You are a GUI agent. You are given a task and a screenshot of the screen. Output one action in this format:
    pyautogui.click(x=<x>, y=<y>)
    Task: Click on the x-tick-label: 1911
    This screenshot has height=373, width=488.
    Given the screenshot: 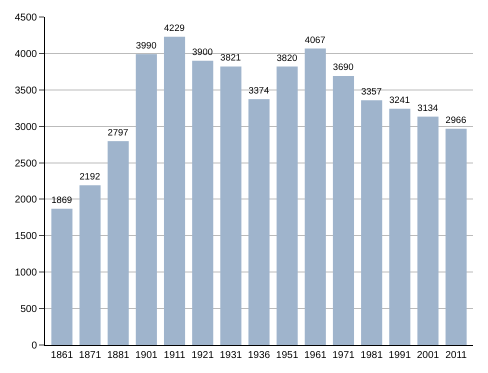 What is the action you would take?
    pyautogui.click(x=175, y=355)
    